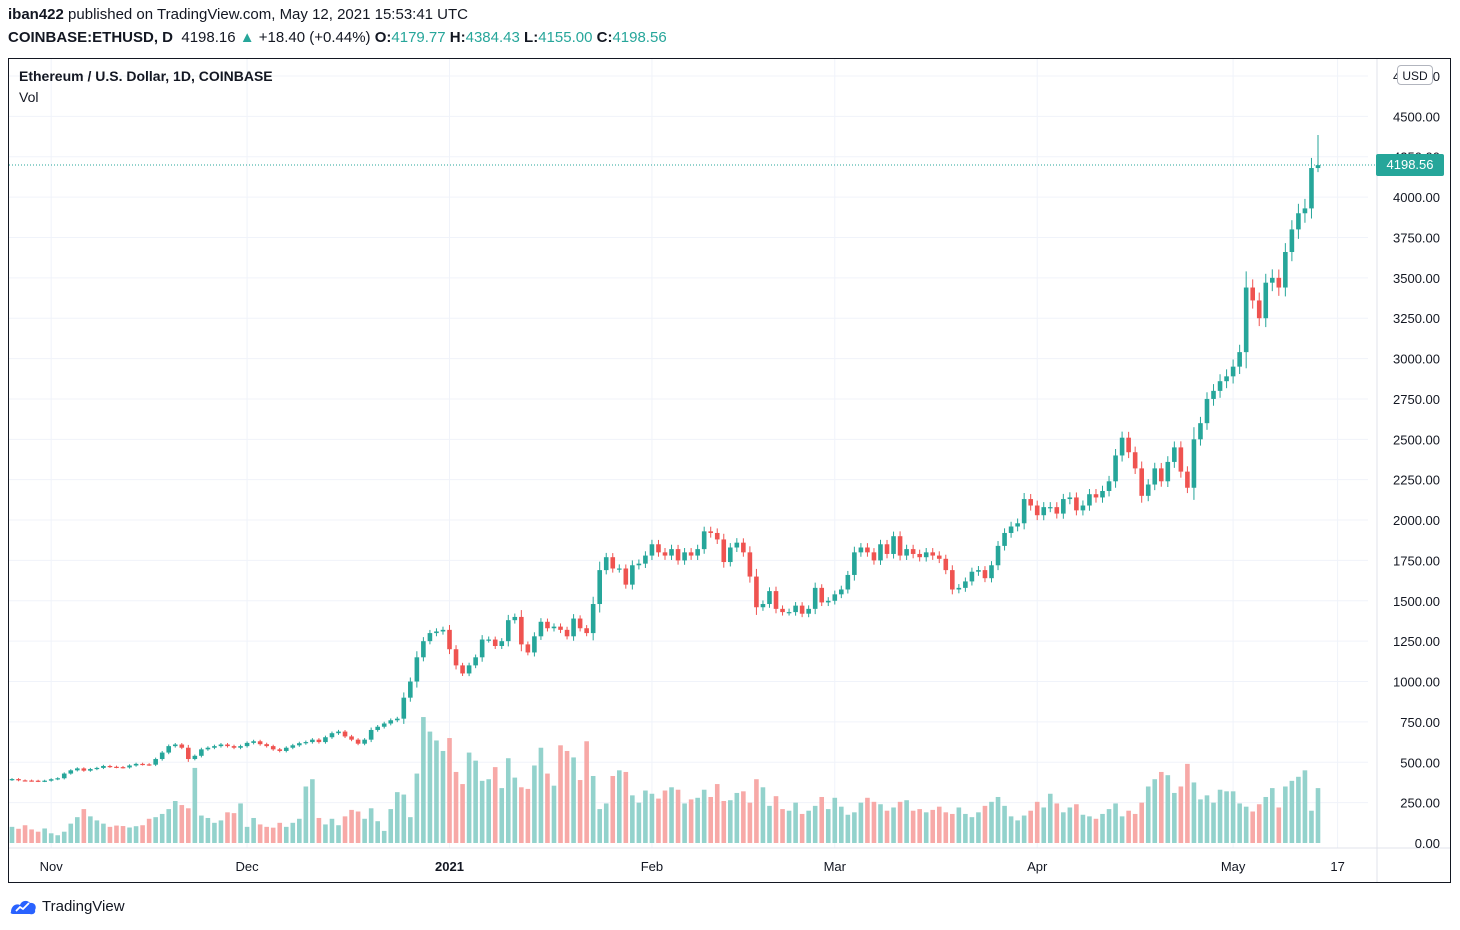  What do you see at coordinates (1415, 75) in the screenshot?
I see `currency-button: USD` at bounding box center [1415, 75].